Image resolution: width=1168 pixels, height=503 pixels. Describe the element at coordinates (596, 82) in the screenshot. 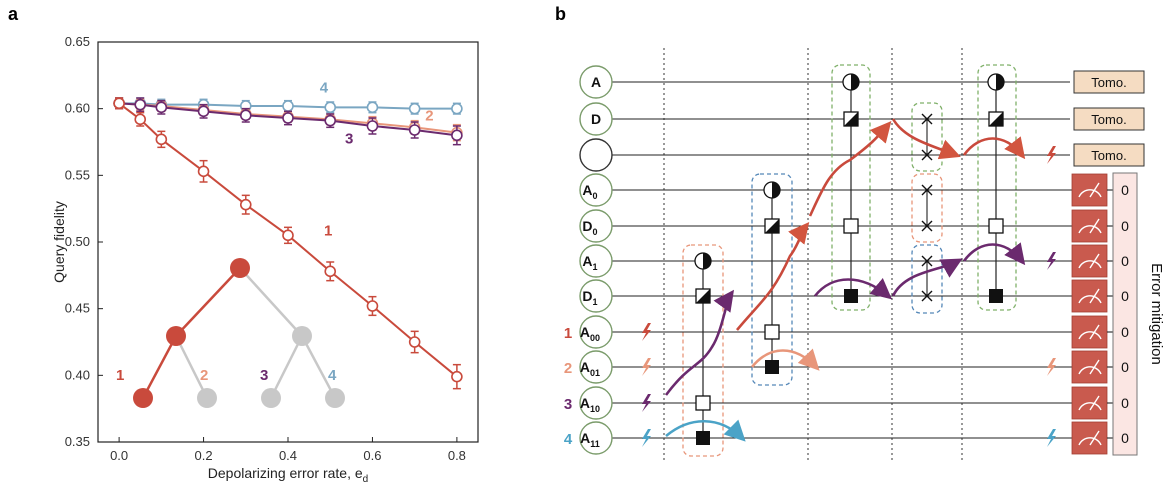

I see `qubit-label-0: A` at that location.